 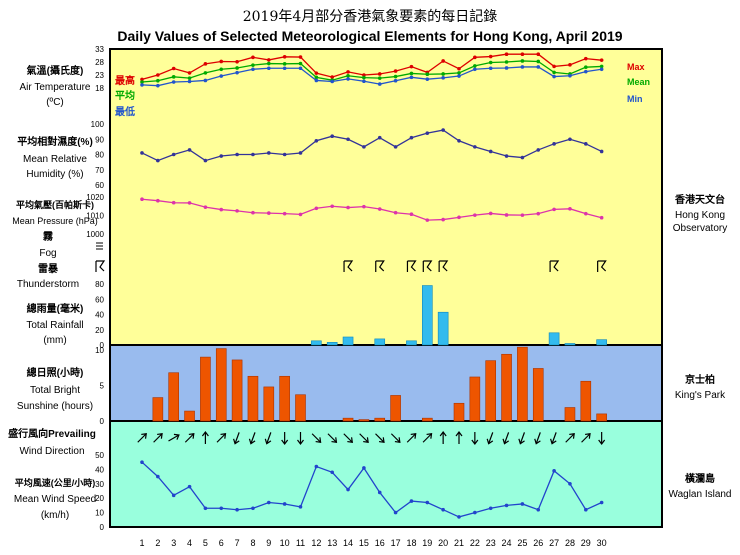 What do you see at coordinates (102, 386) in the screenshot?
I see `sun-tick: 5` at bounding box center [102, 386].